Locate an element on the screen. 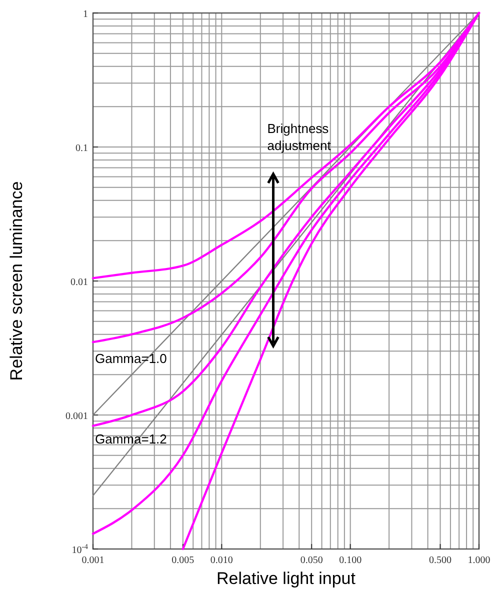 This screenshot has height=594, width=493. series-label: Gamma=1.2 is located at coordinates (131, 439).